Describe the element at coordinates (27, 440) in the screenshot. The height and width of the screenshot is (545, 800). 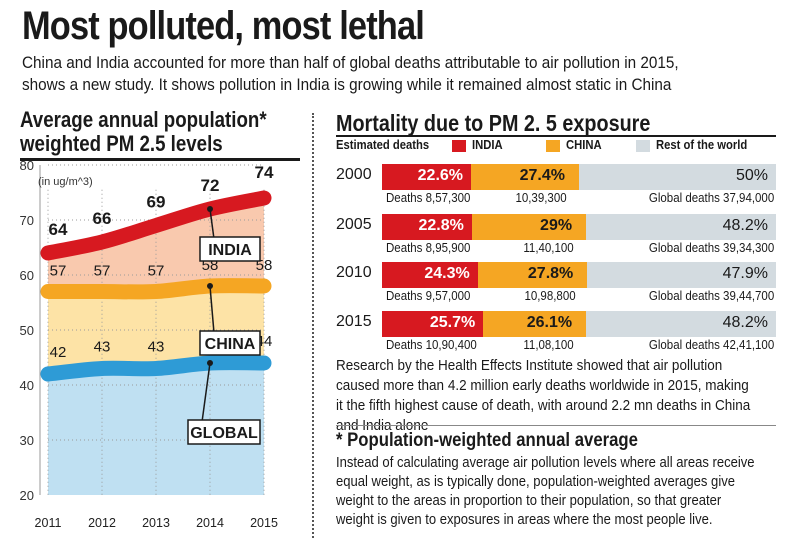
I see `y-tick-label: 30` at that location.